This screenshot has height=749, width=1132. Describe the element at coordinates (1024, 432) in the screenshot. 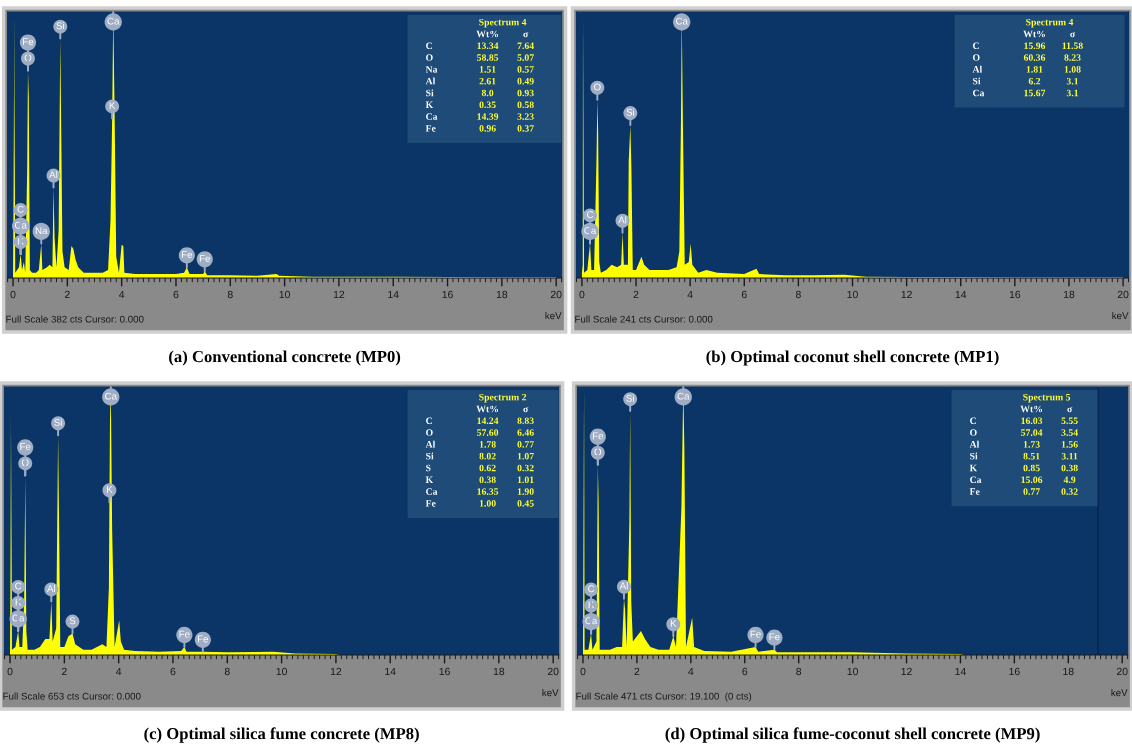

I see `text: O 57.04 3.54` at that location.